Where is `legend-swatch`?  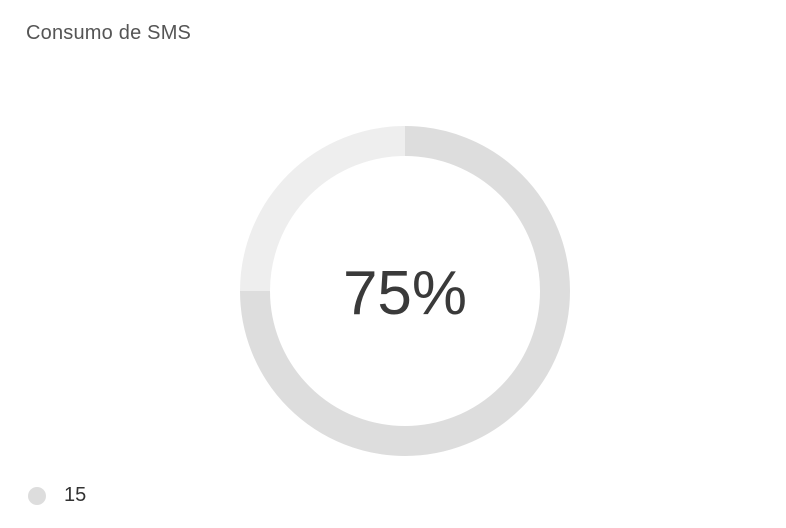
legend-swatch is located at coordinates (37, 495).